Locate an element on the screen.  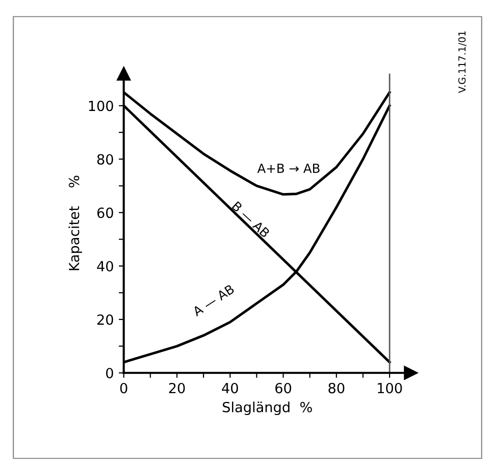
y-tick-label: 100 is located at coordinates (101, 106).